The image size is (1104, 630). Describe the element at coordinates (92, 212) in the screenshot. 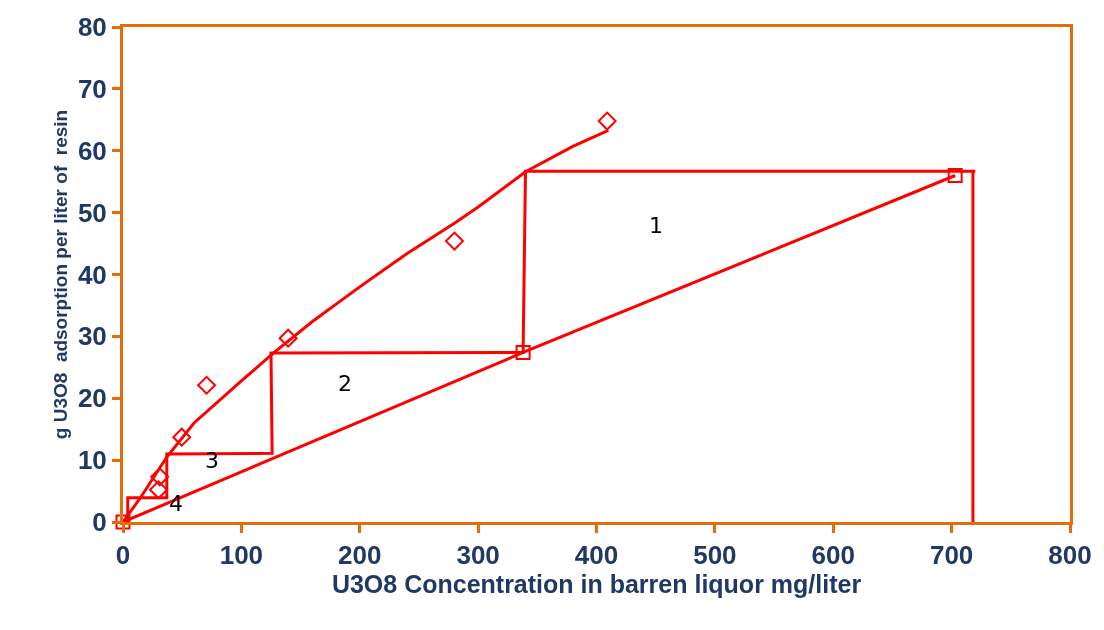

I see `y-tick-label: 50` at that location.